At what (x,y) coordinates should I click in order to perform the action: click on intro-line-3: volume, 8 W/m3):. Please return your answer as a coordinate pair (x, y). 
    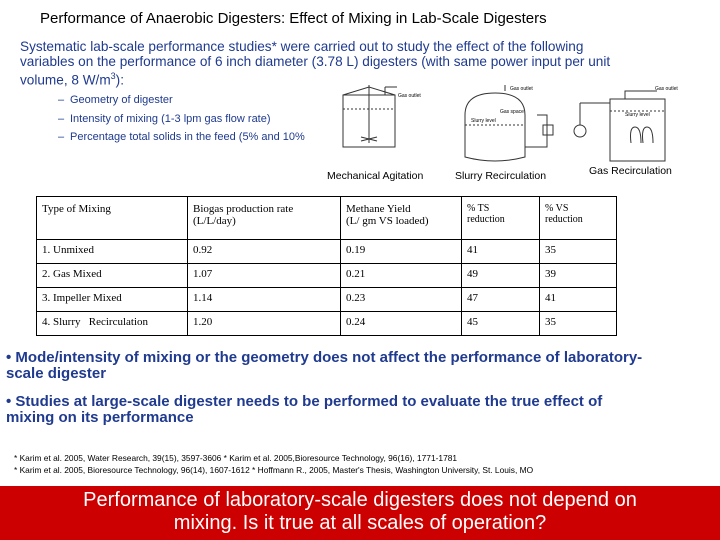
    Looking at the image, I should click on (370, 78).